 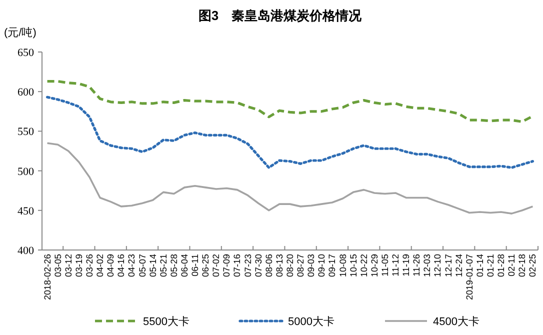 What do you see at coordinates (279, 266) in the screenshot?
I see `x-tick-label: 08-13` at bounding box center [279, 266].